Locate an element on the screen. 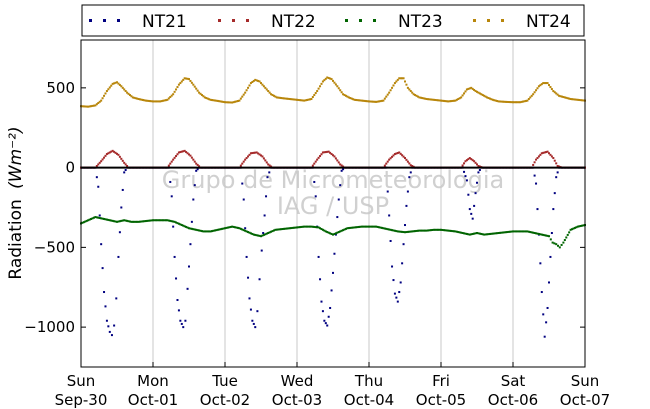 The width and height of the screenshot is (650, 409). x-tick-label-date-1: Oct-01 is located at coordinates (153, 400).